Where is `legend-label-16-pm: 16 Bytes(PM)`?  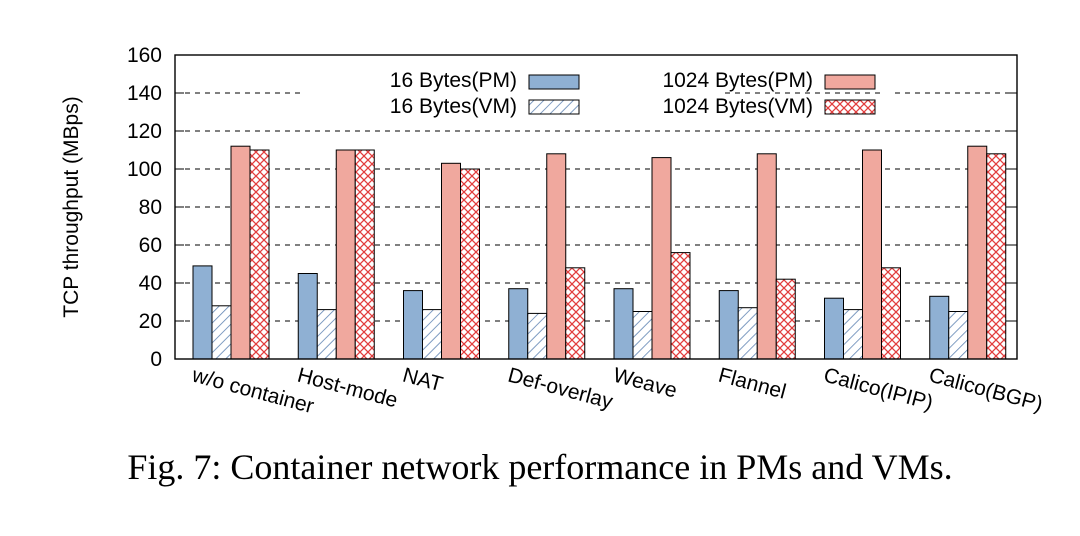 legend-label-16-pm: 16 Bytes(PM) is located at coordinates (453, 80).